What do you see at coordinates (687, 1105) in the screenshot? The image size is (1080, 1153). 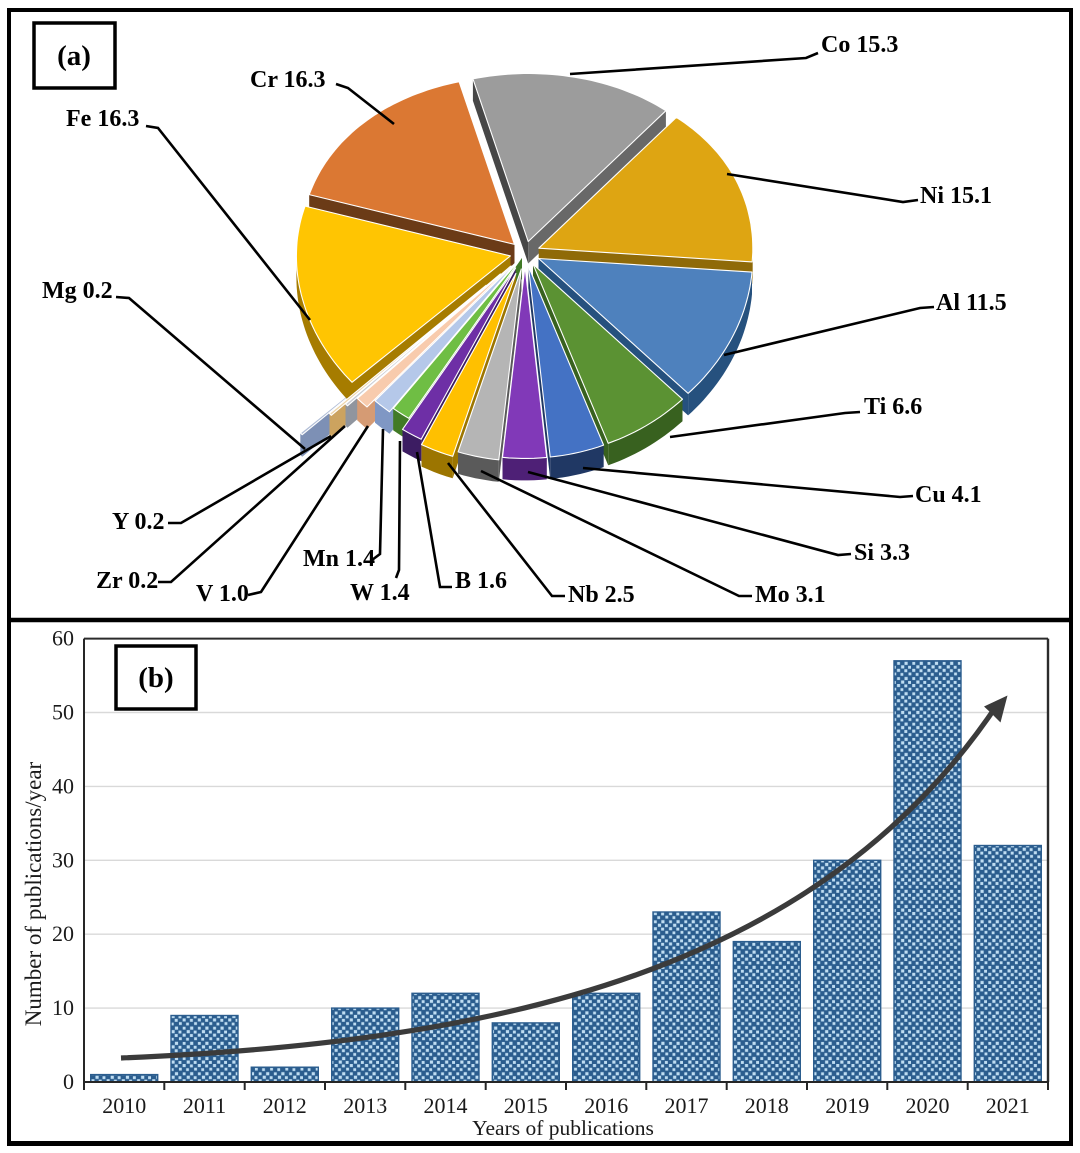 I see `svg-text: 2017` at bounding box center [687, 1105].